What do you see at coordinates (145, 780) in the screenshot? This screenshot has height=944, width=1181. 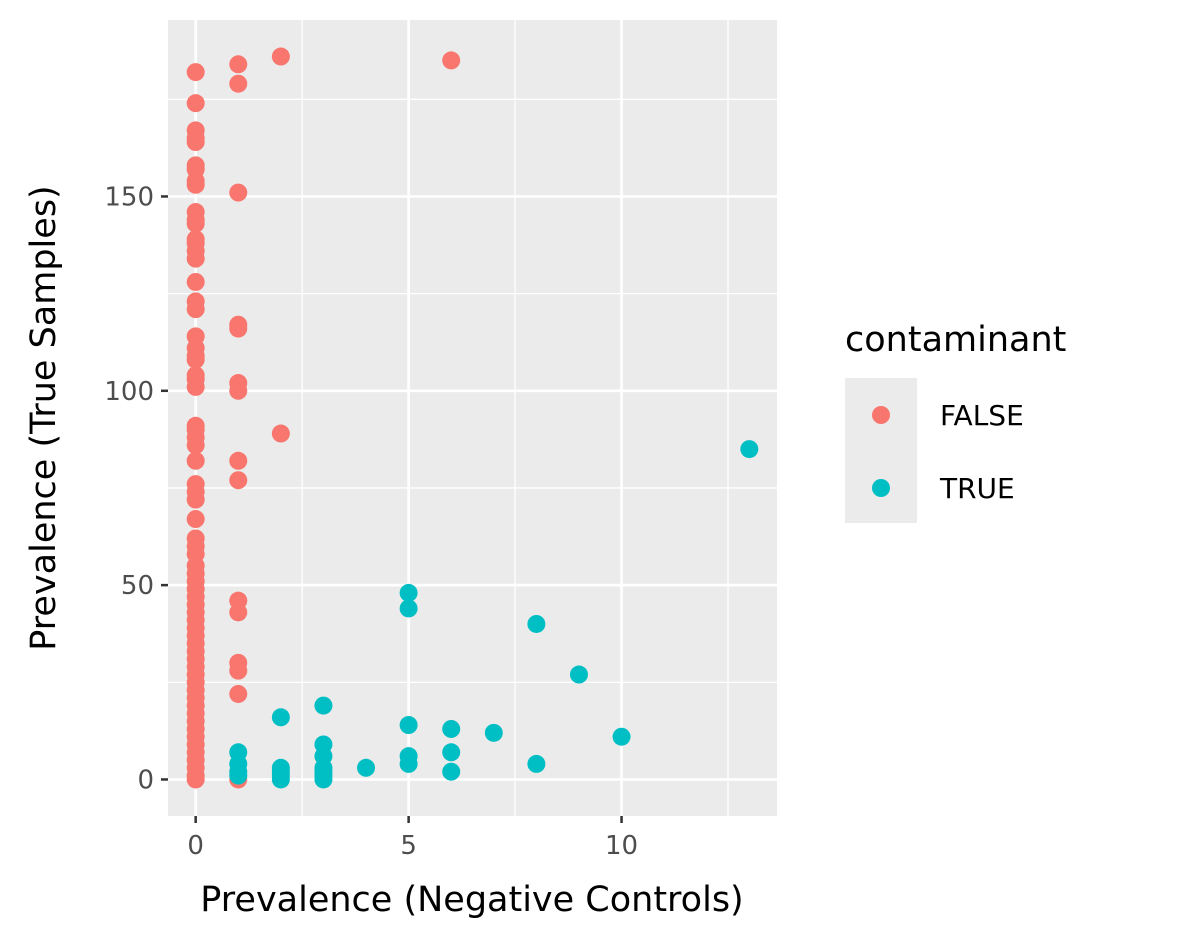 I see `y-tick-label: 0` at bounding box center [145, 780].